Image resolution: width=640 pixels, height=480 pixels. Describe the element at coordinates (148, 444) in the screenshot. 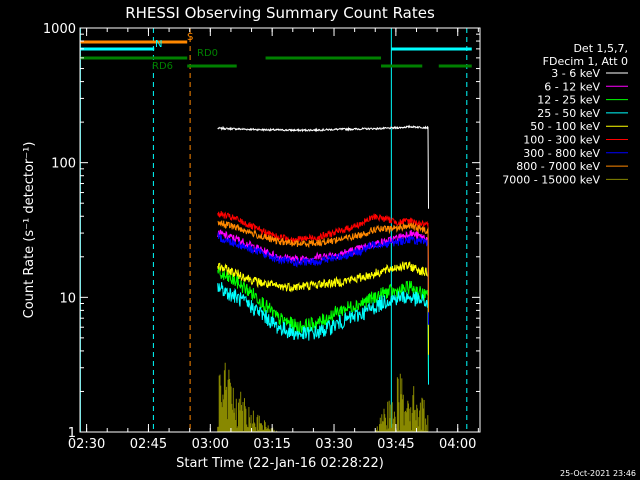

I see `x-tick-label-1: 02:45` at that location.